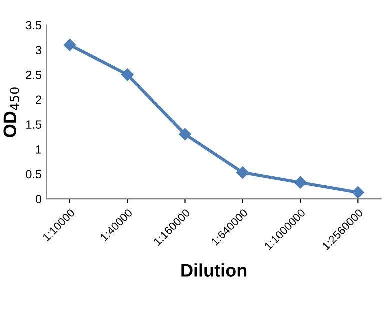  Describe the element at coordinates (39, 150) in the screenshot. I see `y-tick-label: 1` at that location.